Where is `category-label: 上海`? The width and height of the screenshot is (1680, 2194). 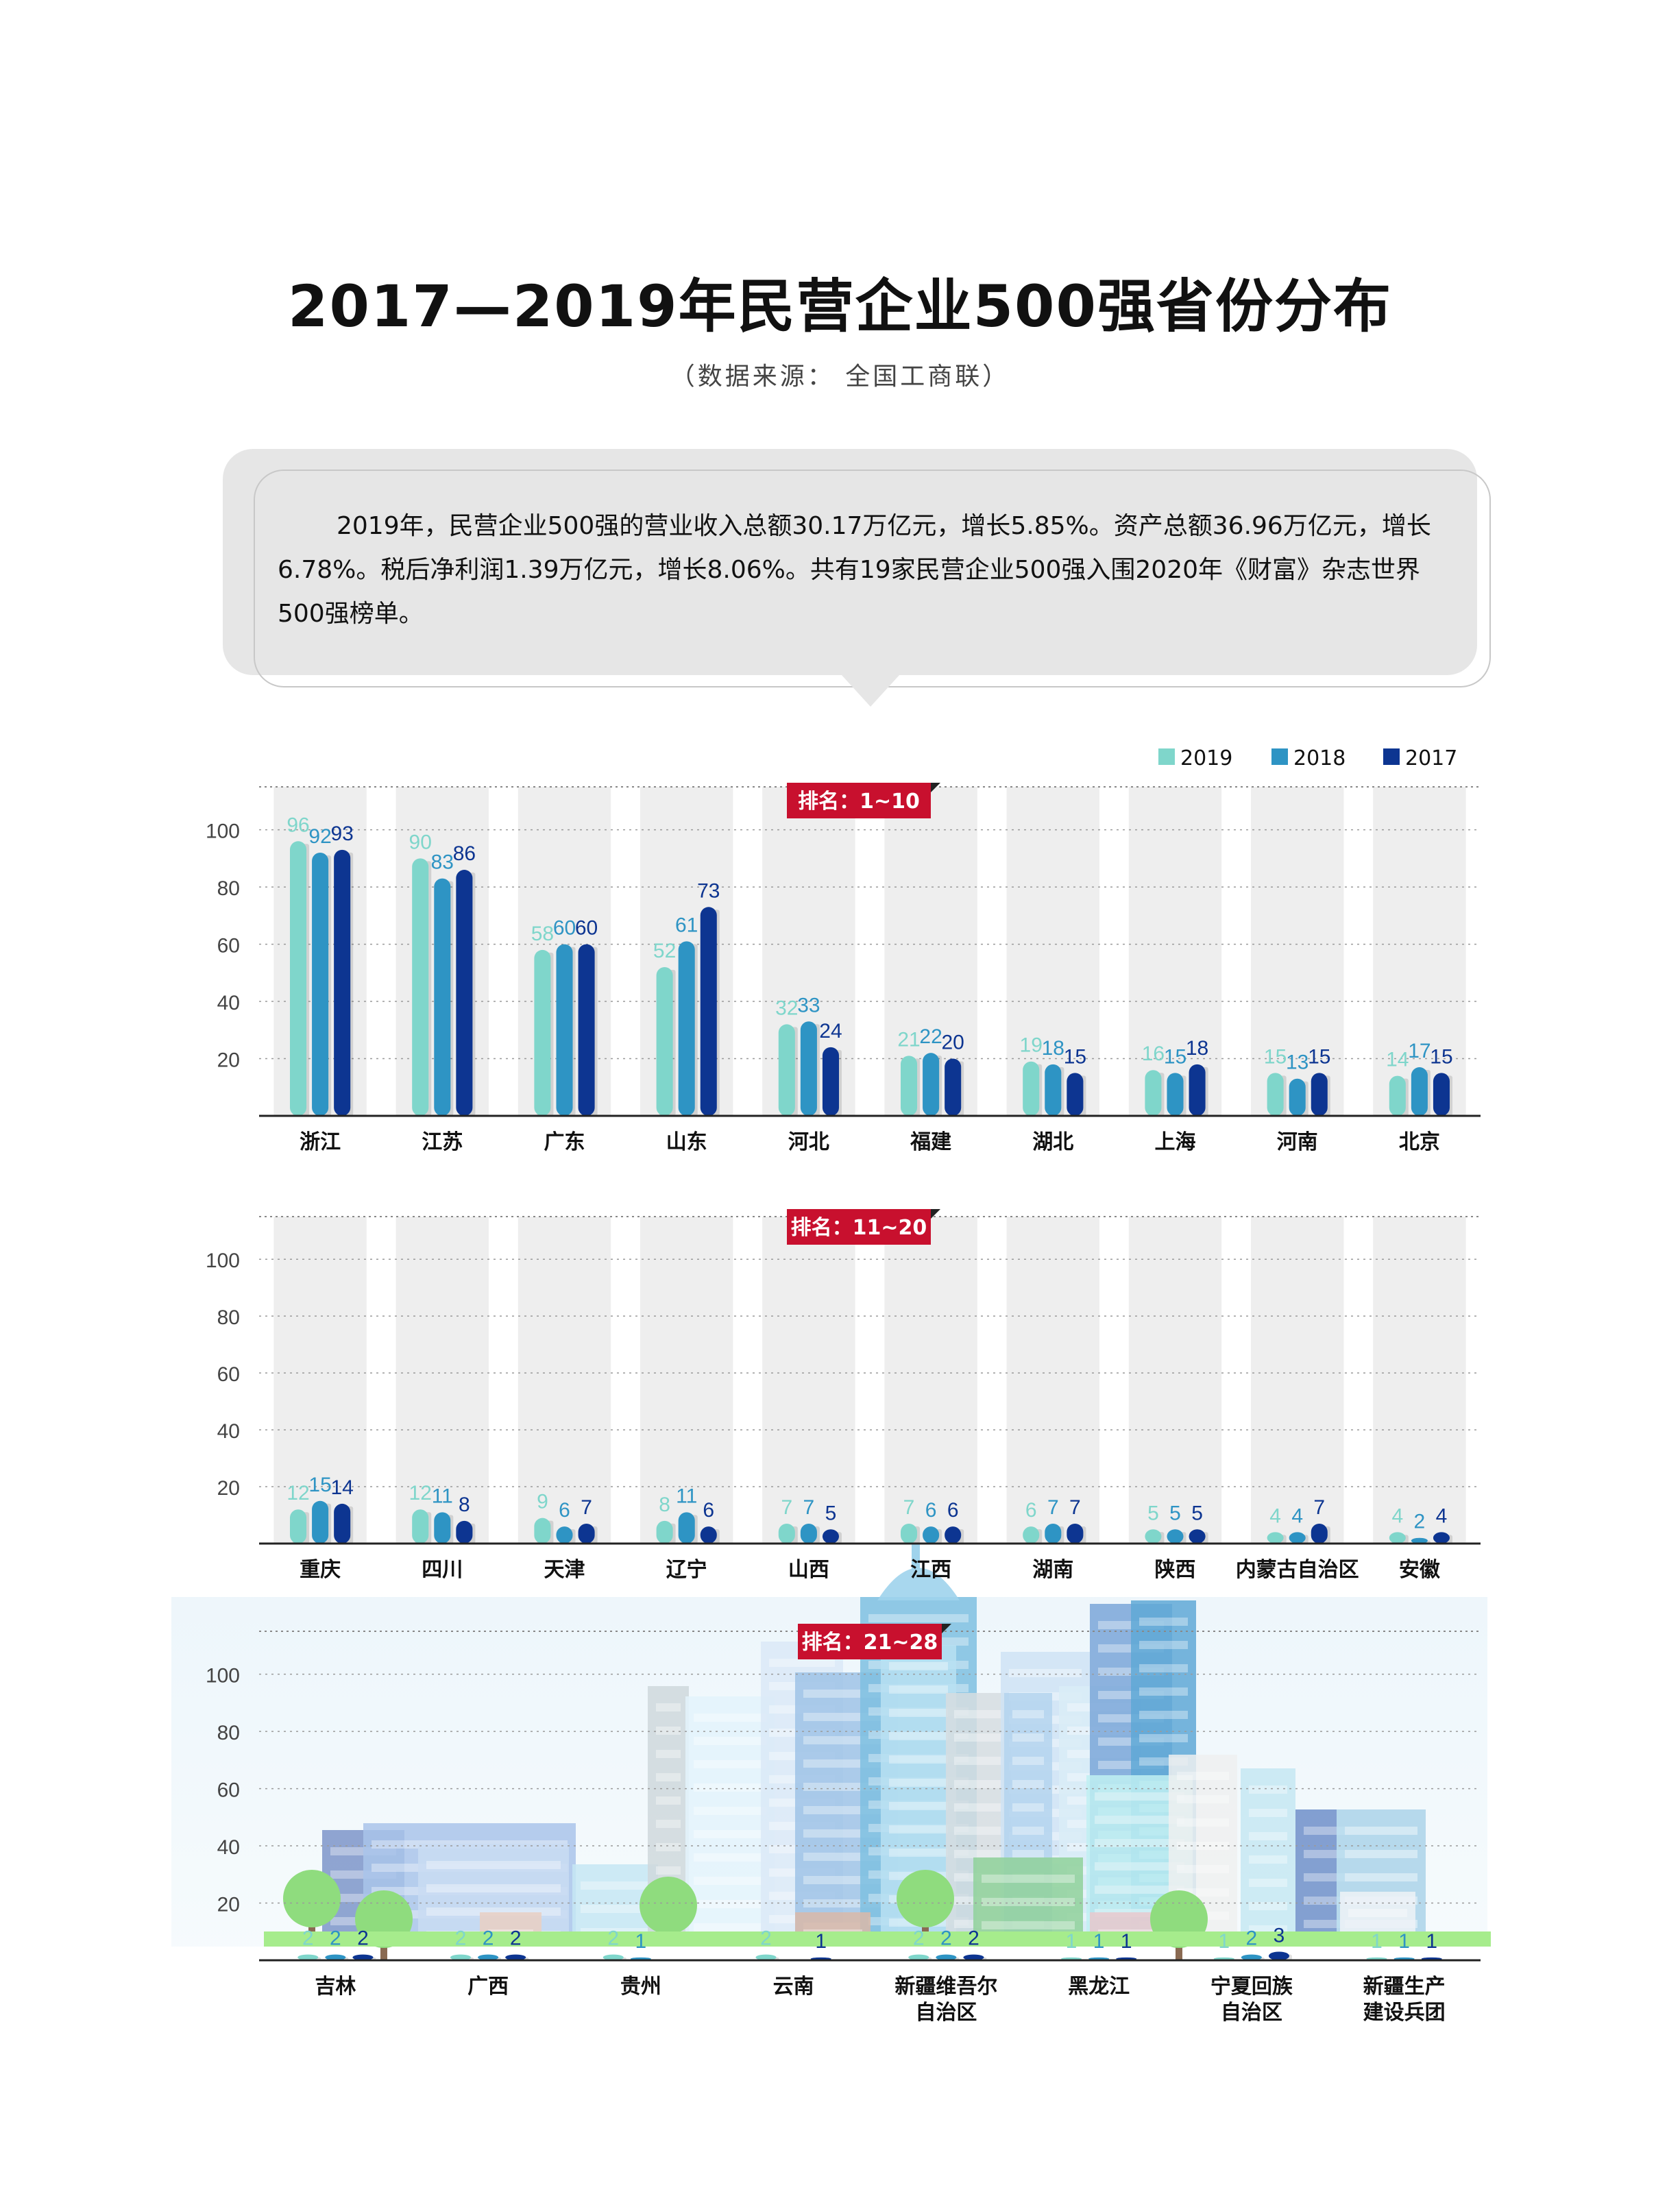 category-label: 上海 is located at coordinates (1175, 1142).